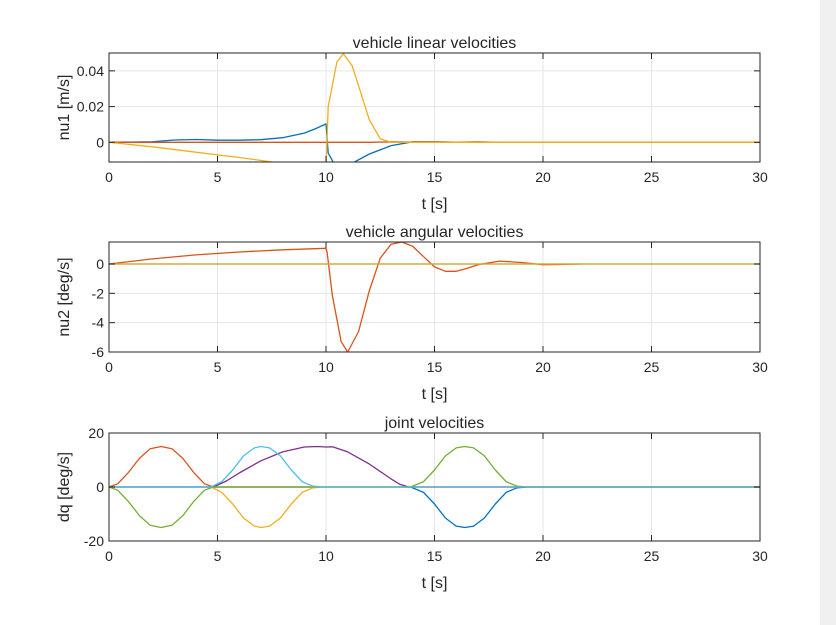 The height and width of the screenshot is (625, 836). I want to click on chart-1-x-tick-label-0: 0, so click(109, 177).